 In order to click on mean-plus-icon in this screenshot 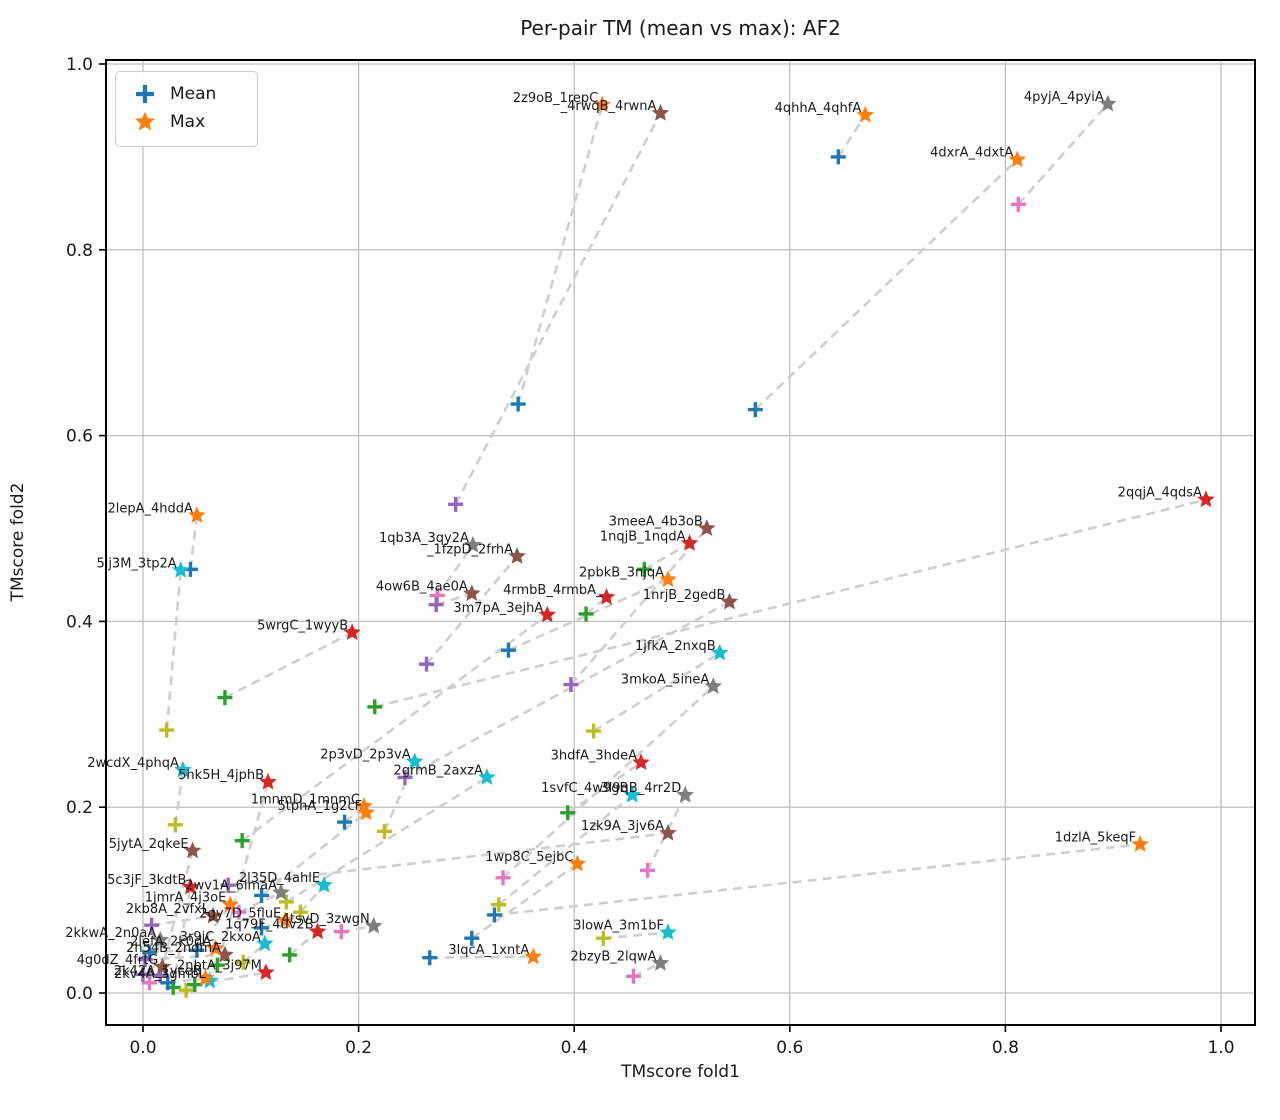, I will do `click(145, 94)`.